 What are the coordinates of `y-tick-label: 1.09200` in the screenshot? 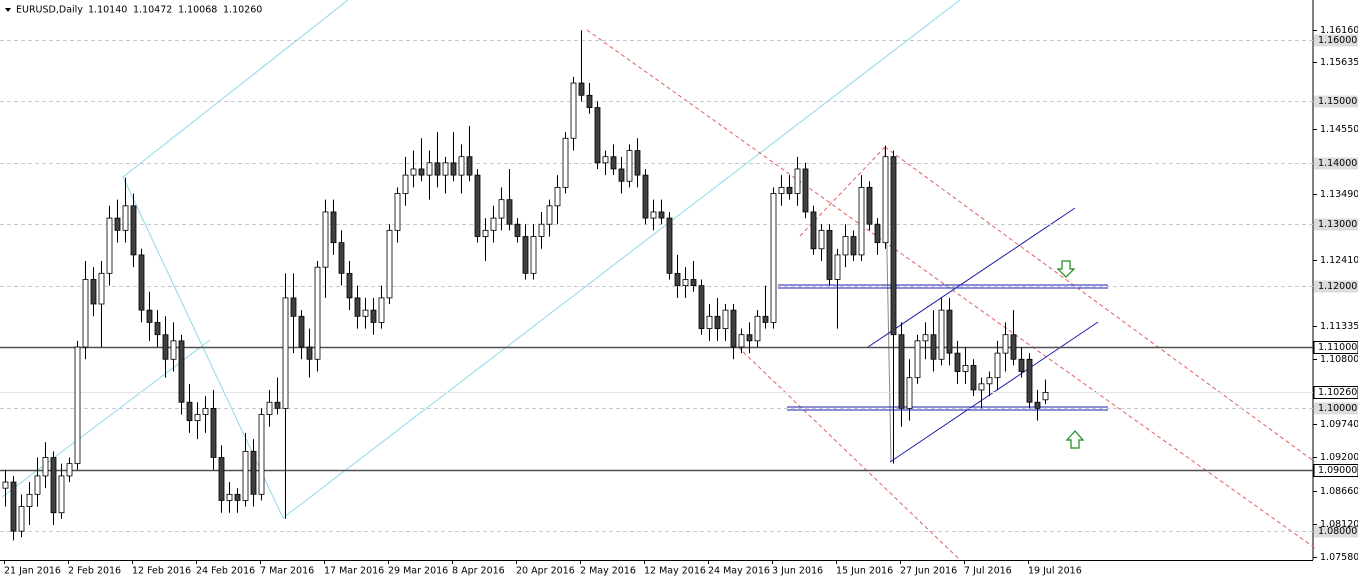 It's located at (1339, 457).